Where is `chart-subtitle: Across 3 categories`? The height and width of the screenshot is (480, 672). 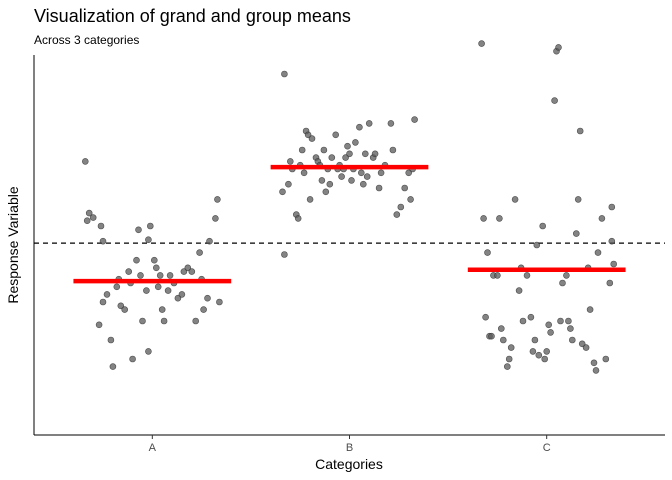 chart-subtitle: Across 3 categories is located at coordinates (86, 40).